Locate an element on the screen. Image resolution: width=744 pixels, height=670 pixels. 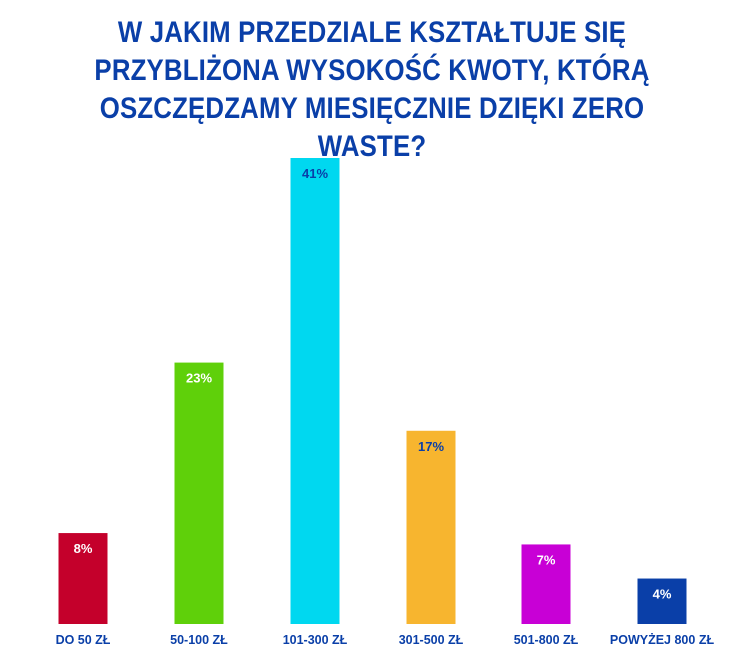
category-label-5: 501-800 ZŁ is located at coordinates (546, 640).